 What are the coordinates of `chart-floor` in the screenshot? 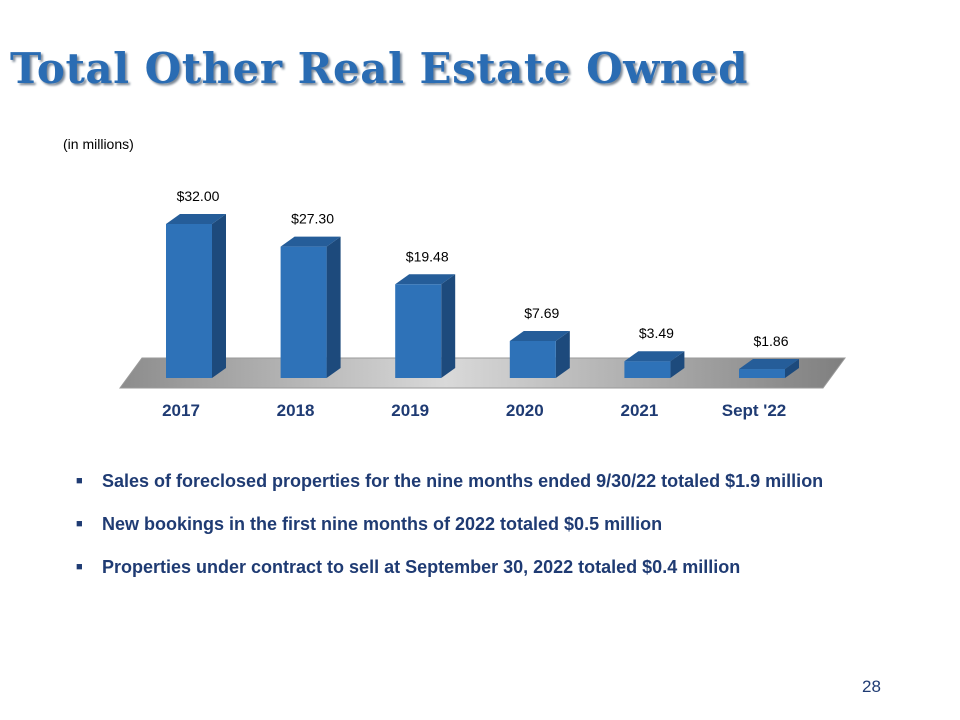 It's located at (482, 373).